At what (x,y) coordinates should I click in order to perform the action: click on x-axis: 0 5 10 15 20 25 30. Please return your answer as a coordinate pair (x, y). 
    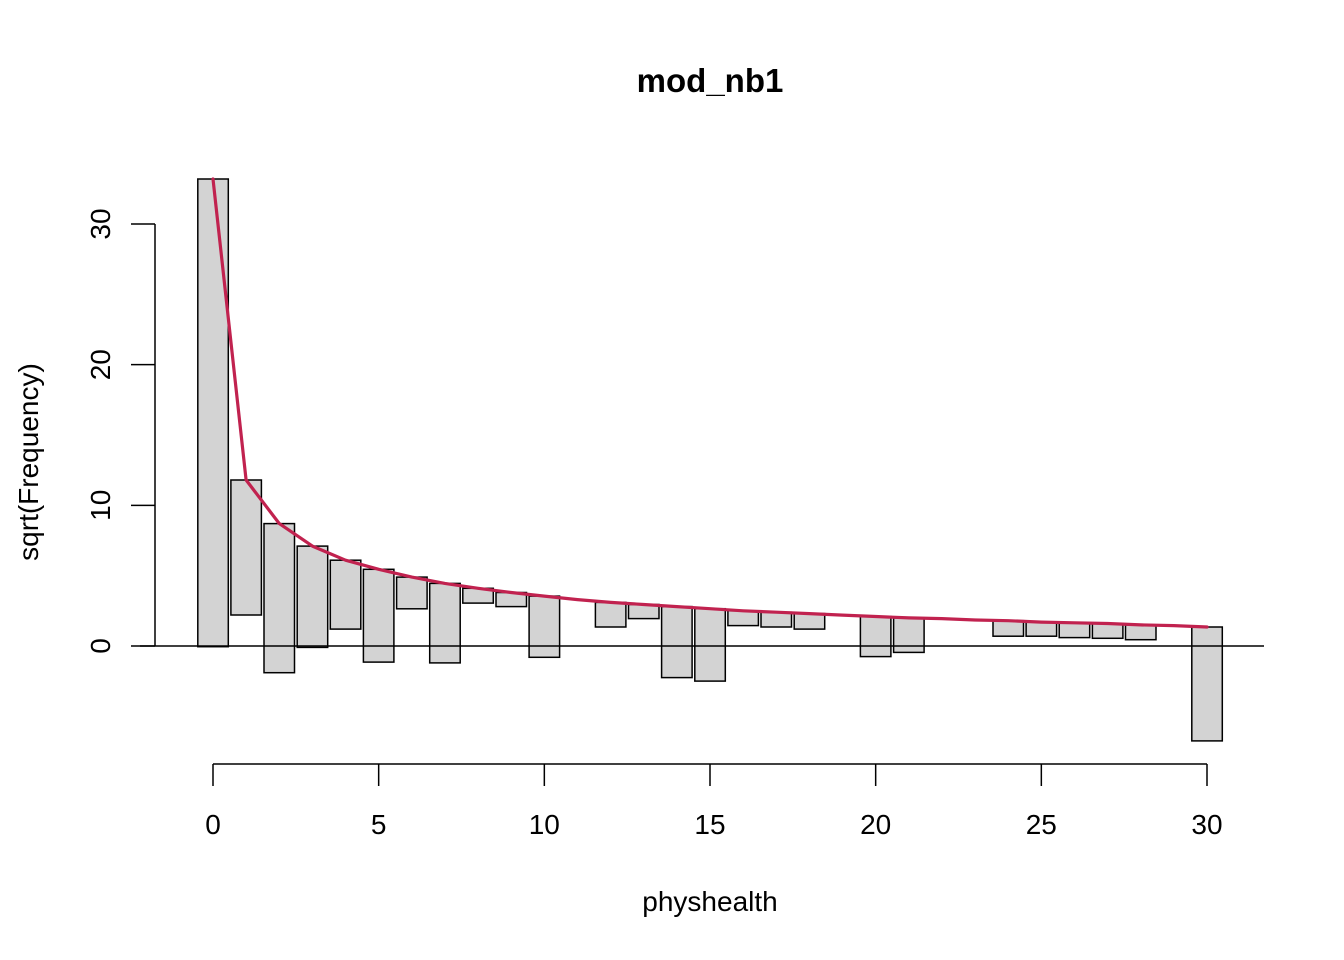
    Looking at the image, I should click on (714, 801).